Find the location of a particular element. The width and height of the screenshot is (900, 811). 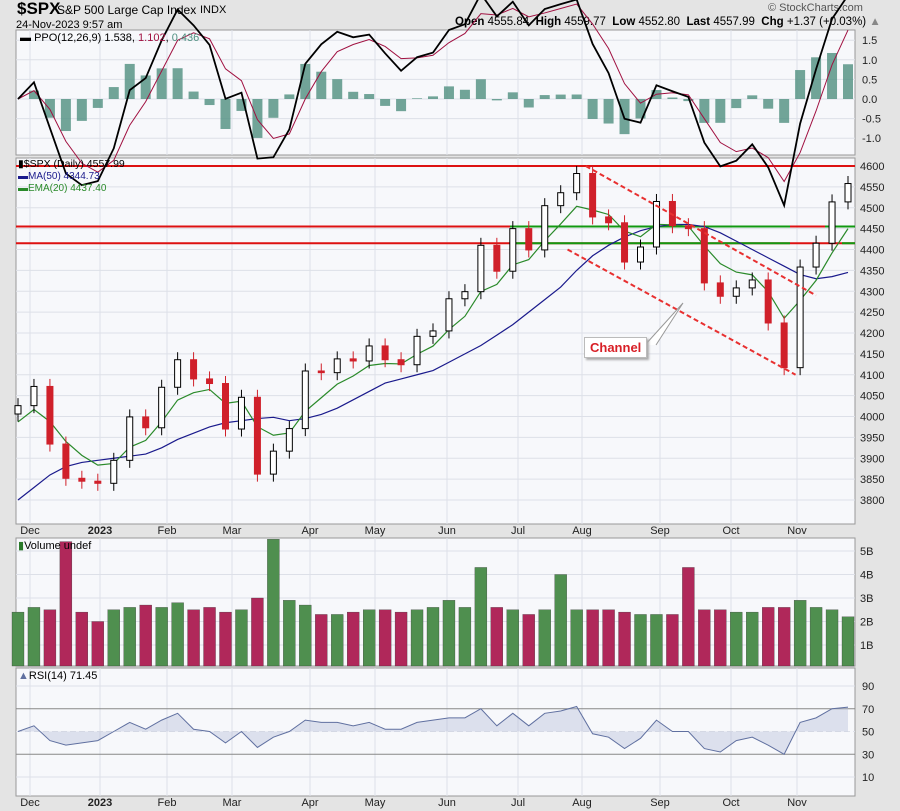

date-tick-label: Dec is located at coordinates (30, 803).